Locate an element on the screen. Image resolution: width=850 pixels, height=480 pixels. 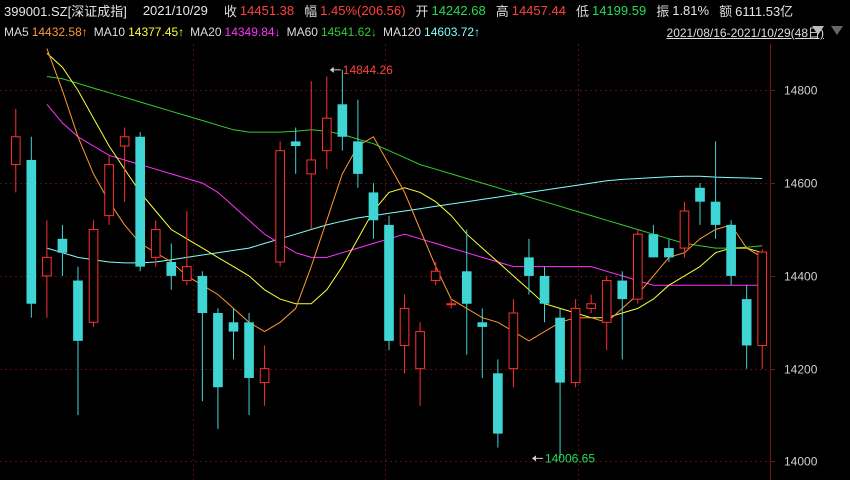
date-range-selector: 2021/08/16-2021/10/29(48日) is located at coordinates (745, 33).